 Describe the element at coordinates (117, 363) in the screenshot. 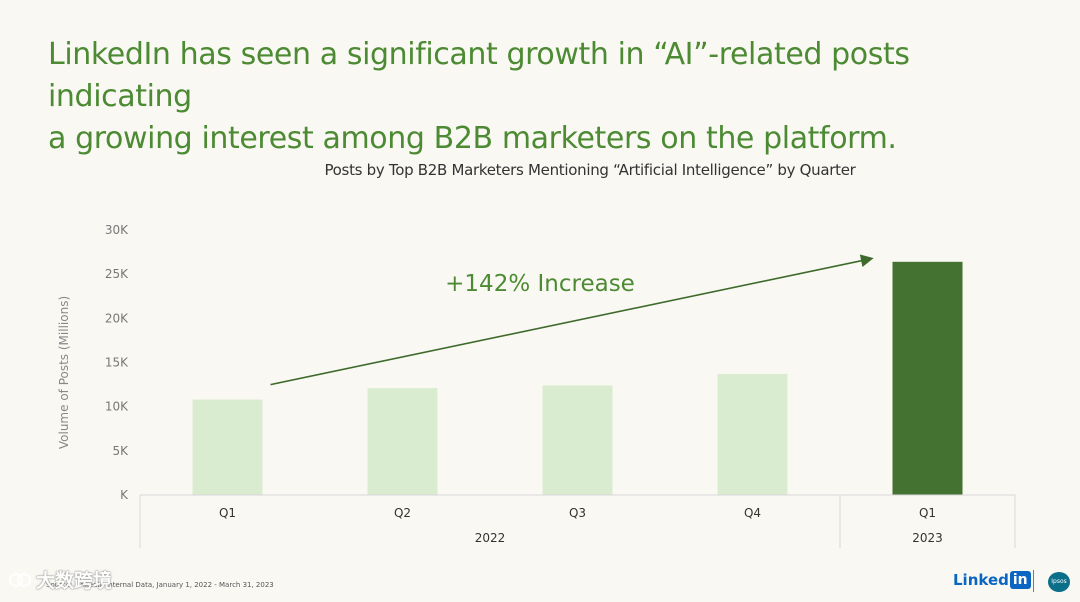

I see `y-tick-label: 15K` at that location.